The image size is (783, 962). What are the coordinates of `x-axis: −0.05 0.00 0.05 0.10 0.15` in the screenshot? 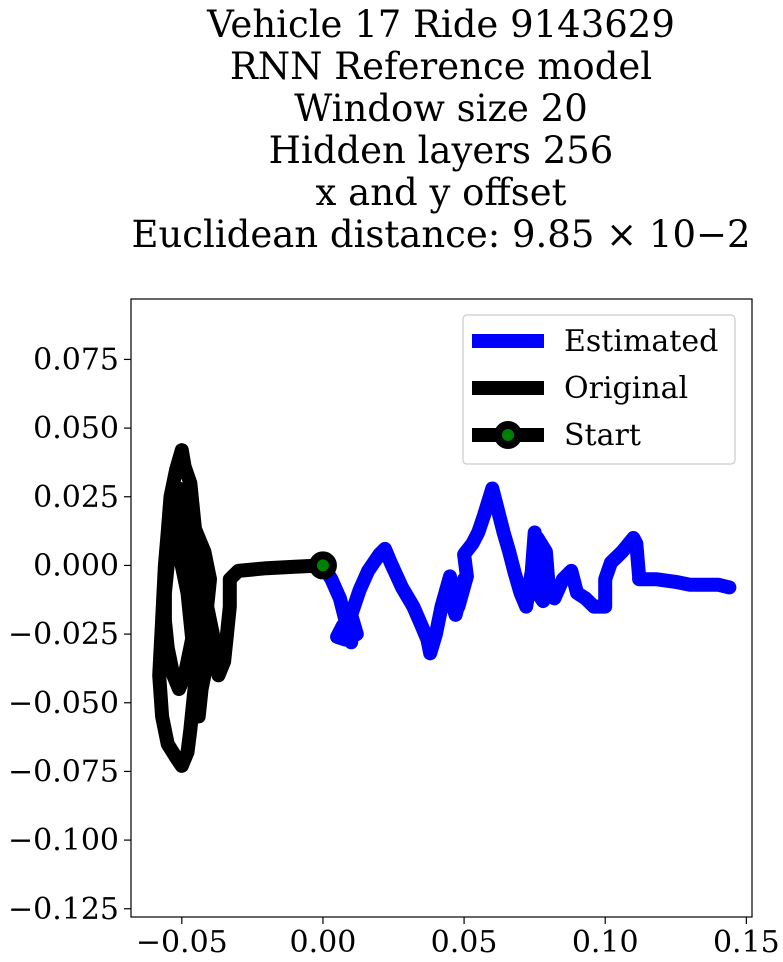 It's located at (458, 938).